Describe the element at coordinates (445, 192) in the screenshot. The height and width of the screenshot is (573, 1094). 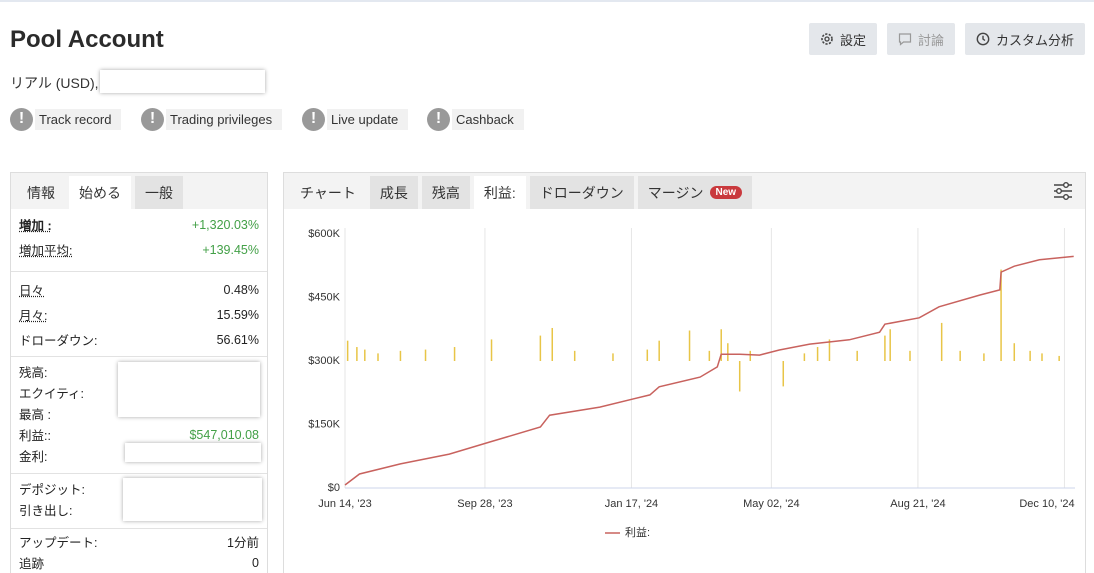
I see `tab: 残高` at that location.